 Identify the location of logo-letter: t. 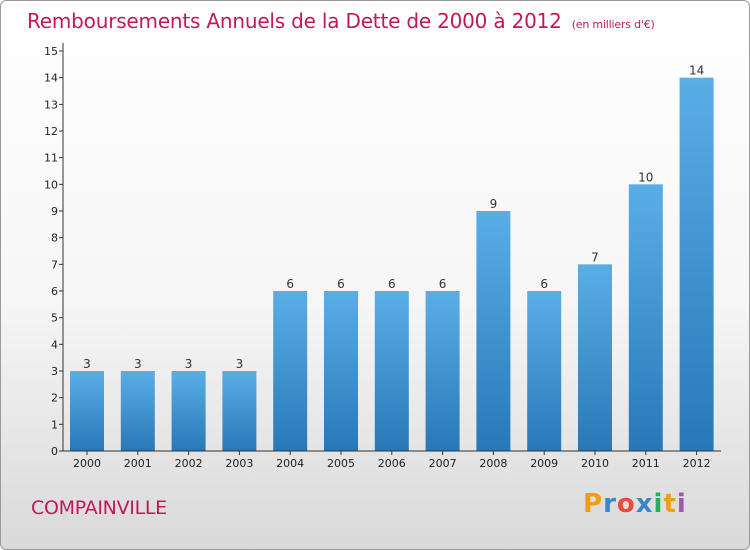
(670, 504).